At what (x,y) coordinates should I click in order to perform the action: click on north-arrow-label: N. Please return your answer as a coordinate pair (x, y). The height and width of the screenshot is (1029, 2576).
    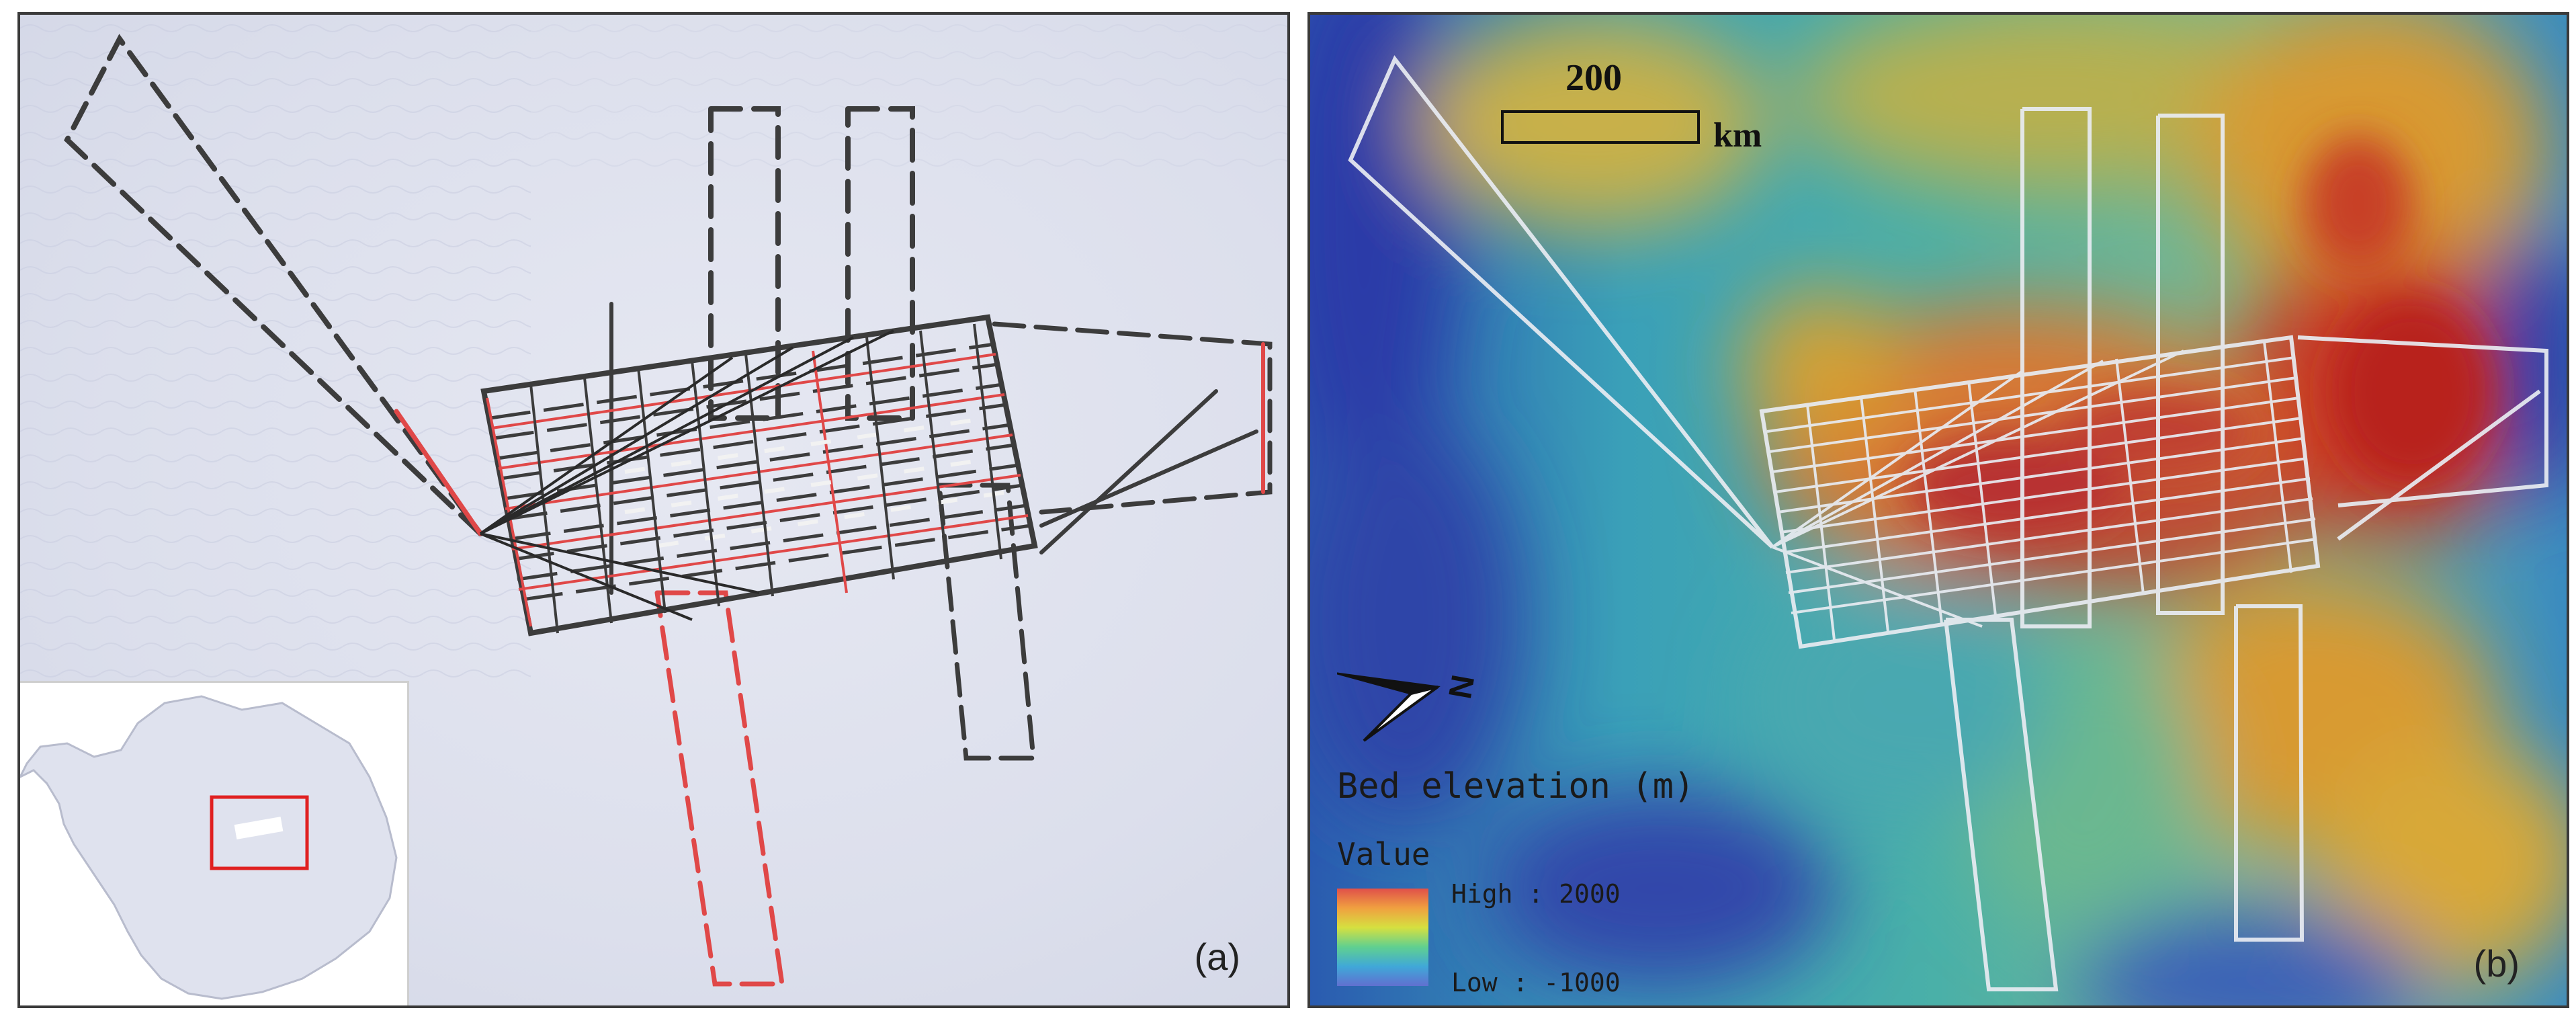
    Looking at the image, I should click on (1462, 686).